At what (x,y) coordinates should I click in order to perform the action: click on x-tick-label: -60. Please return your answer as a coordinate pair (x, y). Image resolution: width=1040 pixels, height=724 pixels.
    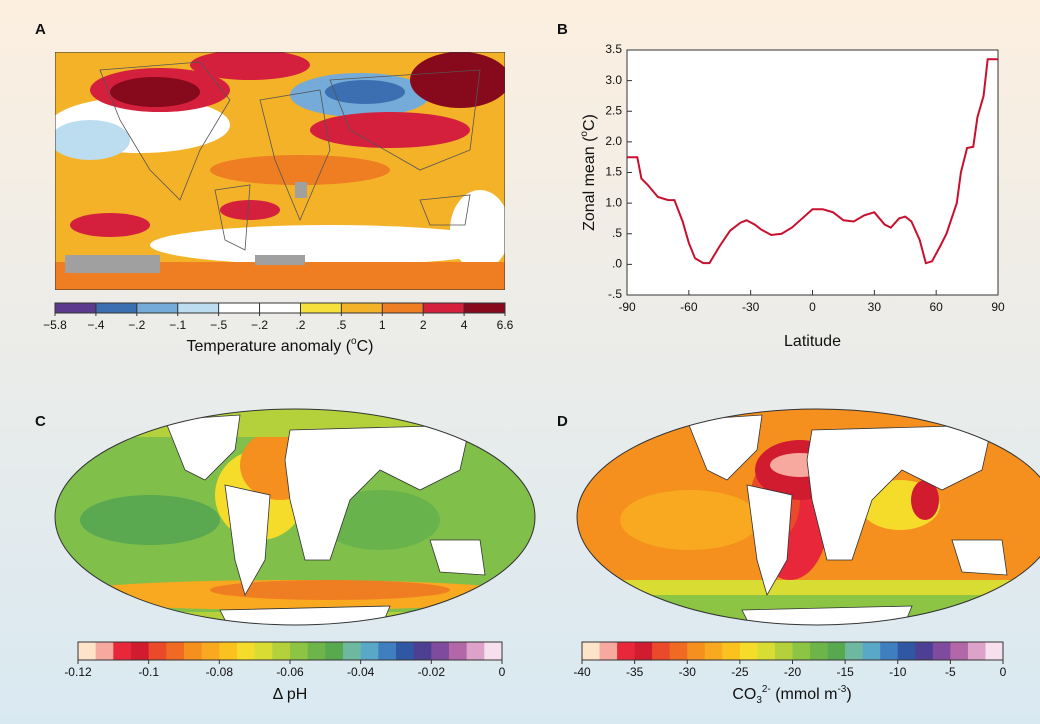
    Looking at the image, I should click on (689, 307).